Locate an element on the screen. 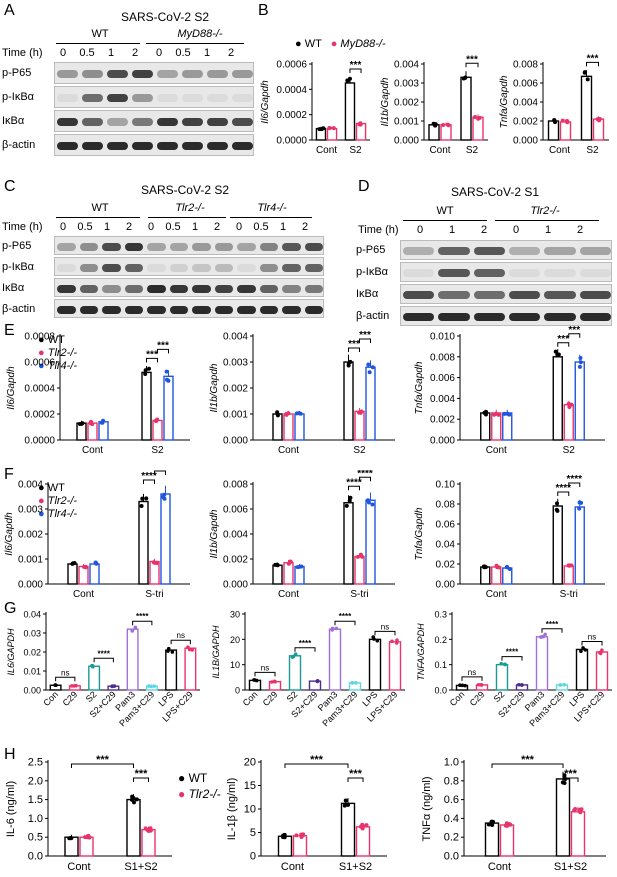  panel-letter-g: G is located at coordinates (10, 608).